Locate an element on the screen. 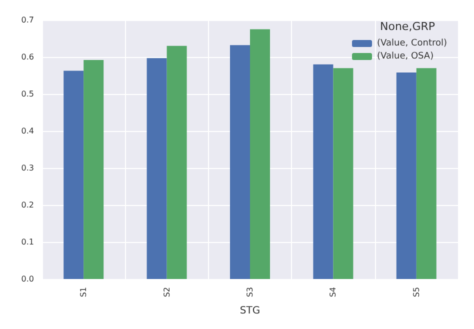  x-tick-label: S4 is located at coordinates (333, 292).